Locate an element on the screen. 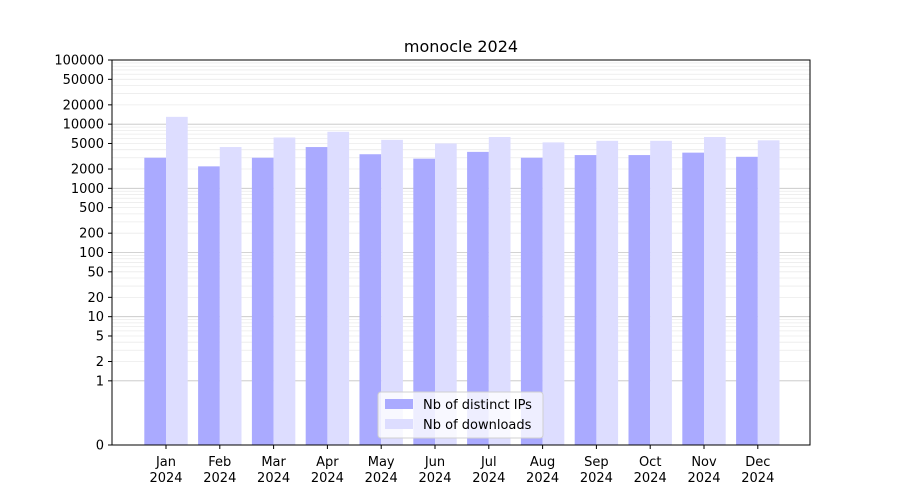 The width and height of the screenshot is (900, 500). x-tick-label: Aug 2024 is located at coordinates (542, 470).